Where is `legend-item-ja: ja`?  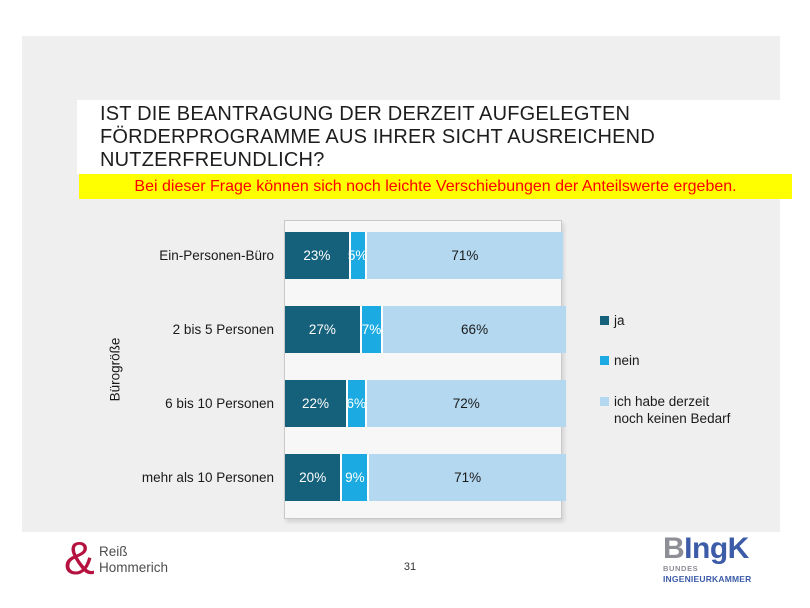
legend-item-ja: ja is located at coordinates (612, 320).